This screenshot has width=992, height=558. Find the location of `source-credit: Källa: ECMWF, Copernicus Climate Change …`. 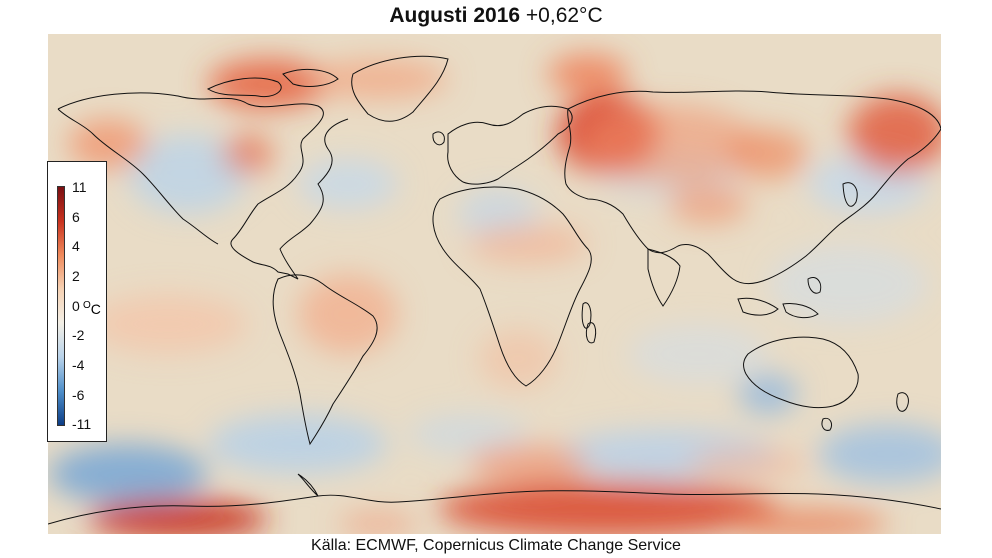

source-credit: Källa: ECMWF, Copernicus Climate Change … is located at coordinates (496, 545).